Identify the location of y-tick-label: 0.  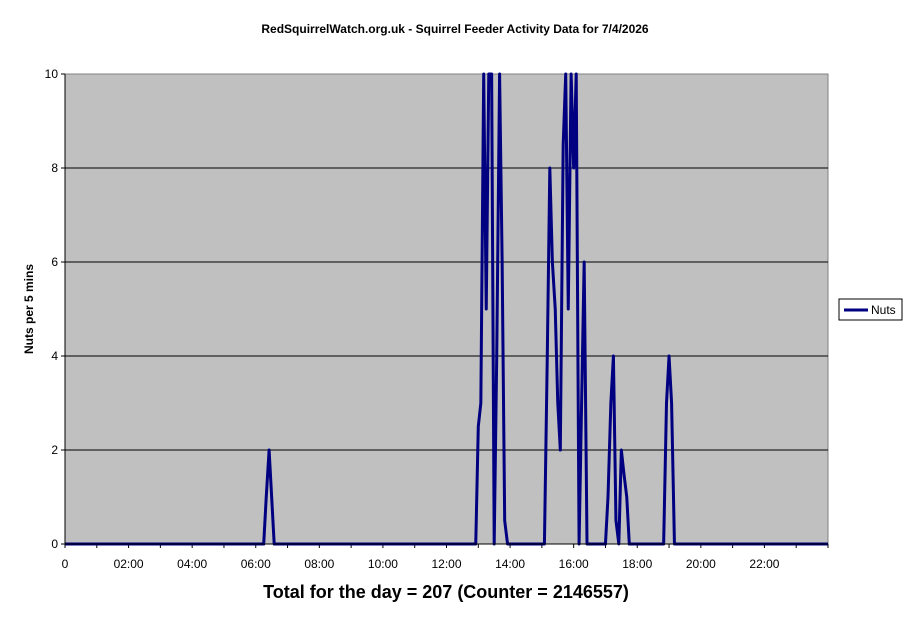
(54, 544).